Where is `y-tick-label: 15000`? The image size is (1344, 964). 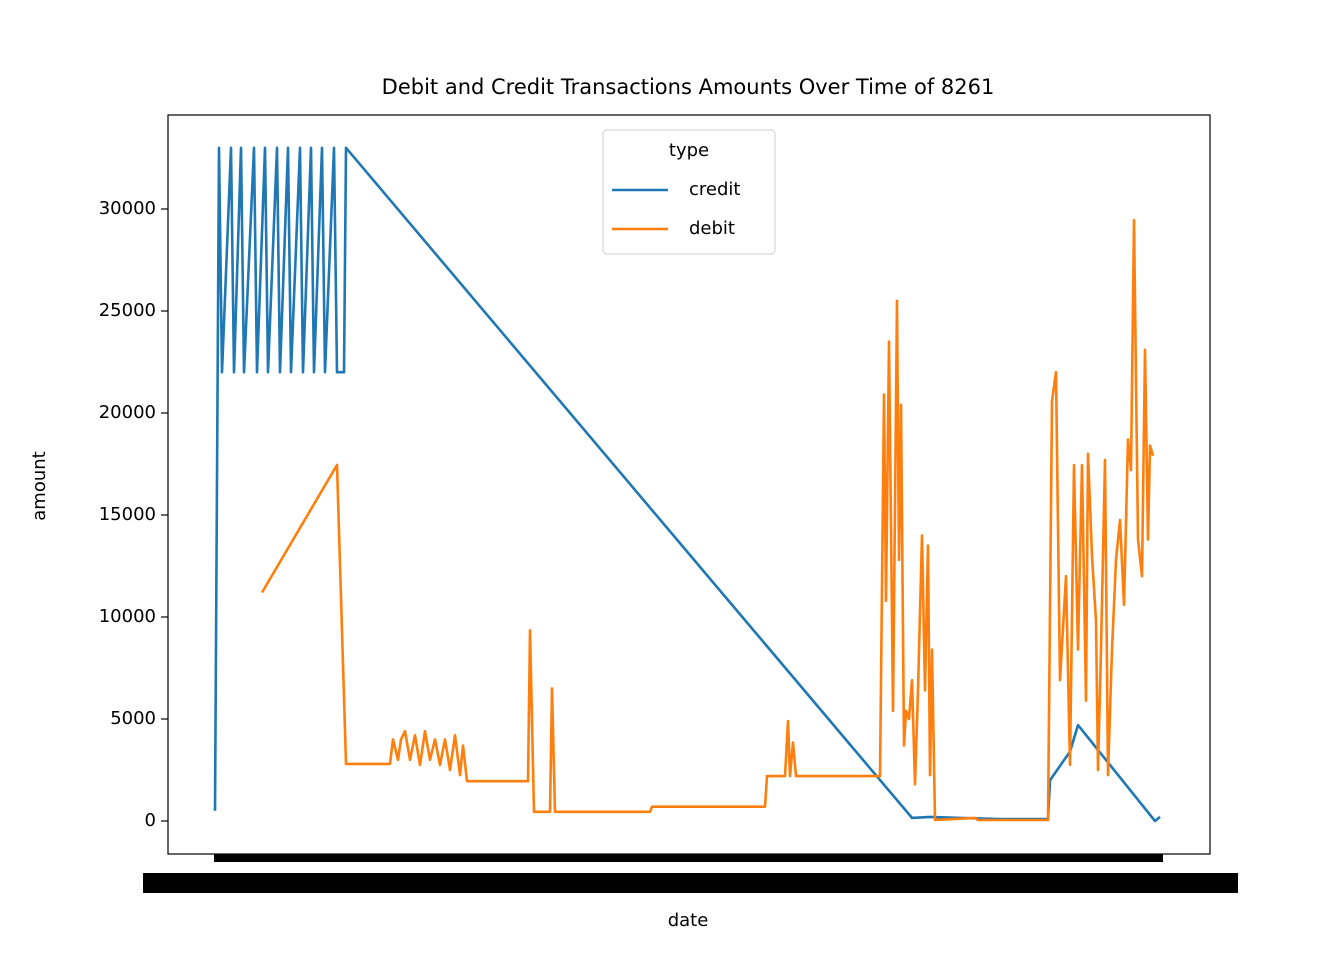
y-tick-label: 15000 is located at coordinates (127, 514).